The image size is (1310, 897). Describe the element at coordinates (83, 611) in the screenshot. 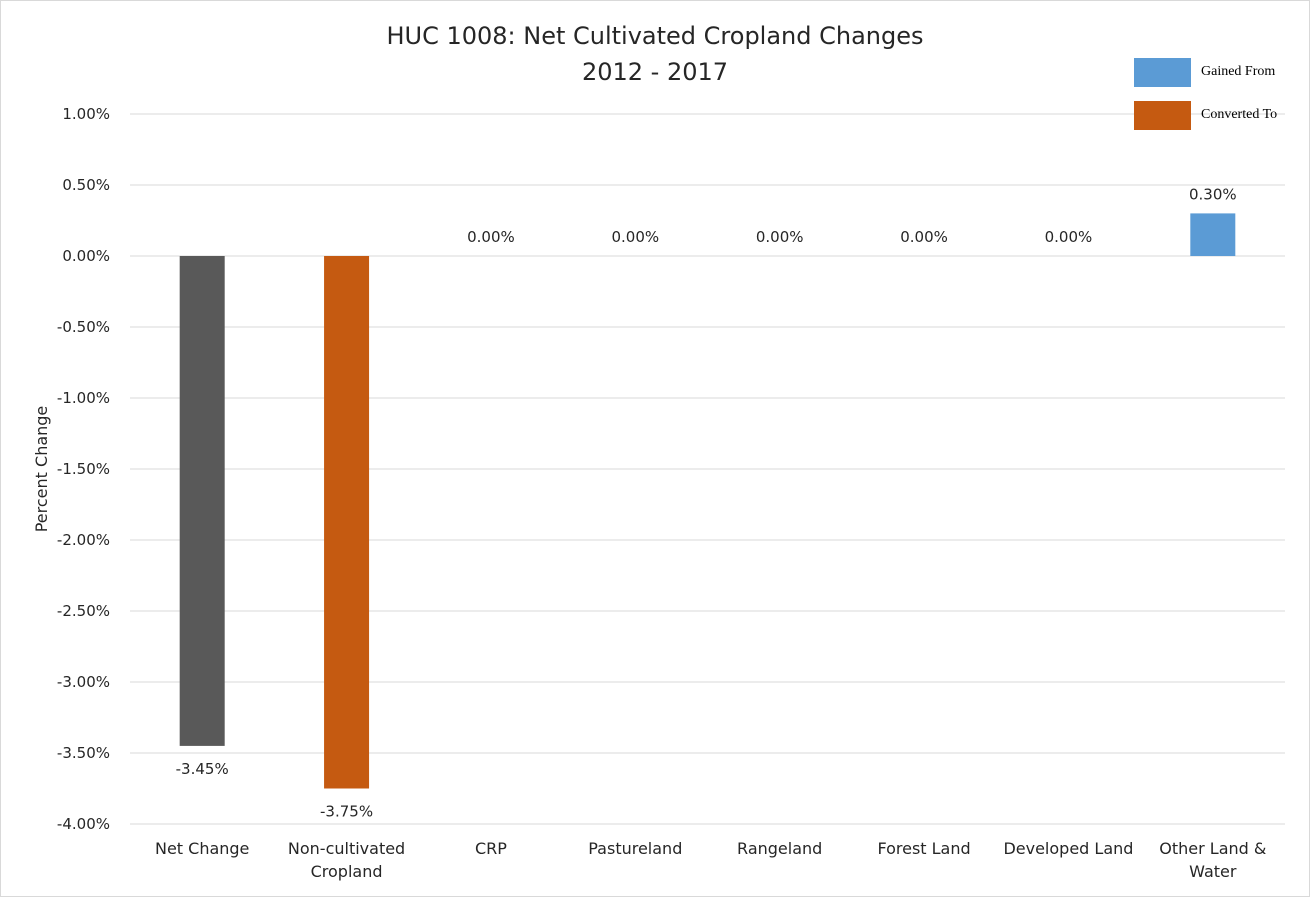

I see `y-tick-label: -2.50%` at that location.